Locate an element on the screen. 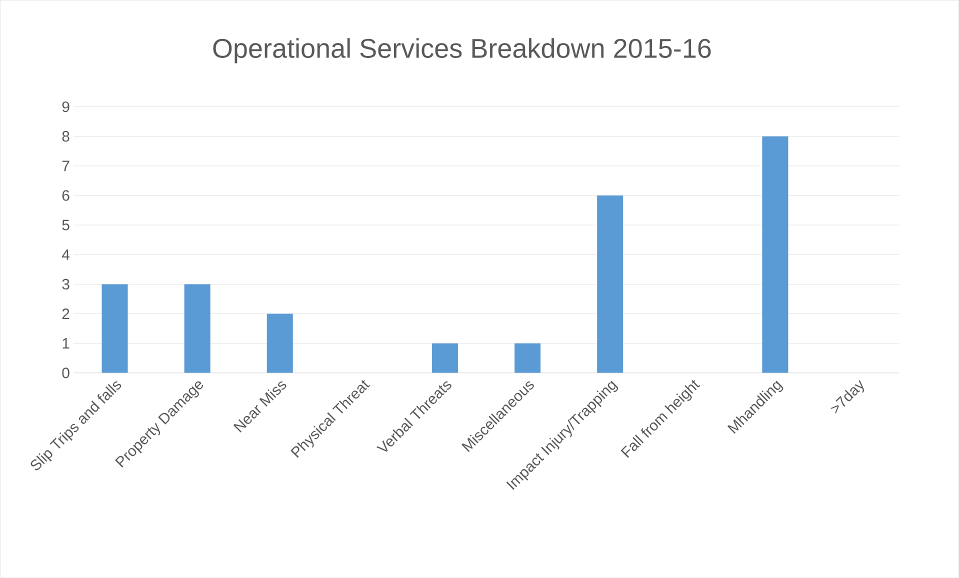 This screenshot has width=959, height=578. y-tick-label: 7 is located at coordinates (66, 166).